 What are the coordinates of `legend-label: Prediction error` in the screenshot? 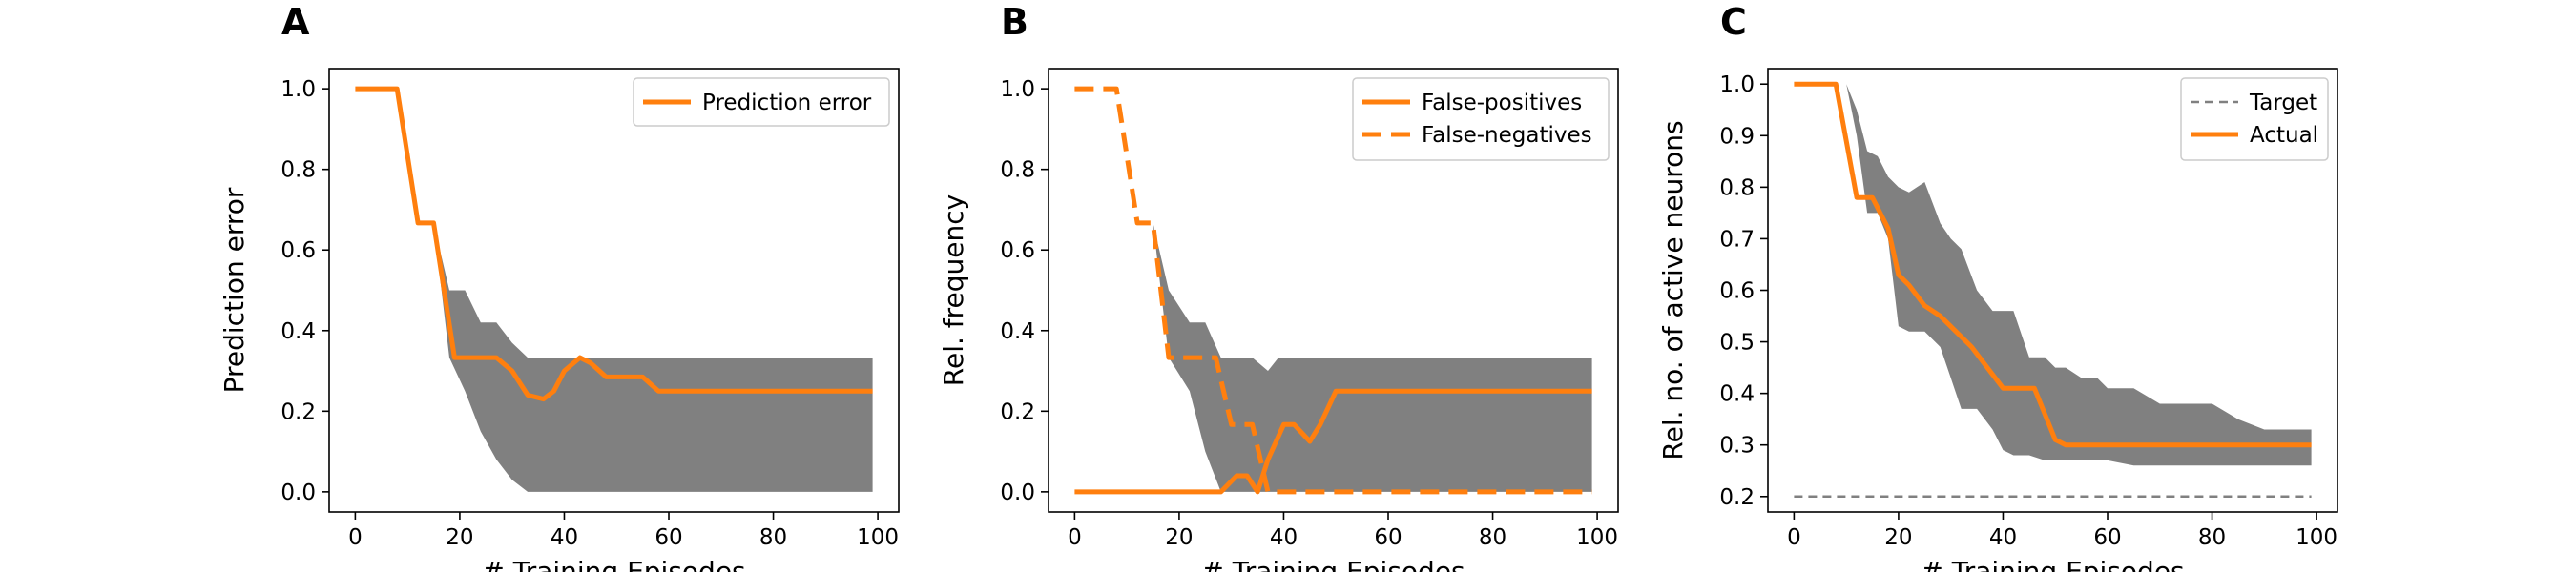 It's located at (787, 103).